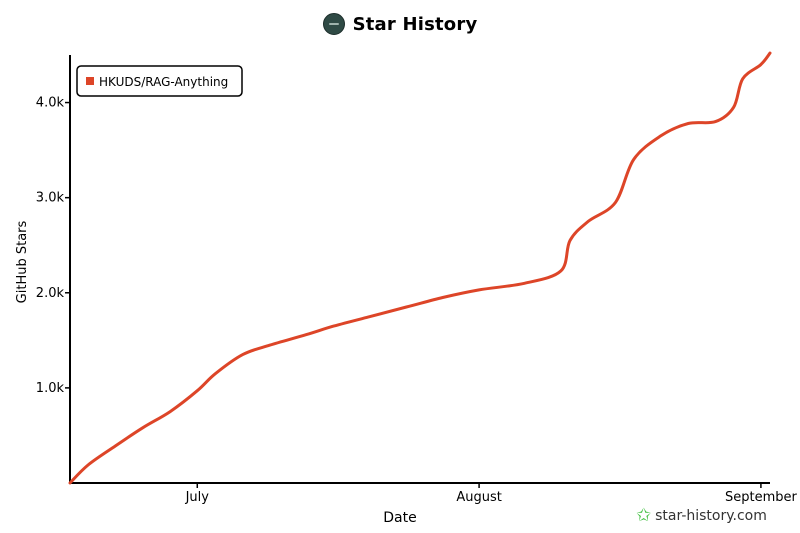  What do you see at coordinates (399, 518) in the screenshot?
I see `x-axis-label: Date` at bounding box center [399, 518].